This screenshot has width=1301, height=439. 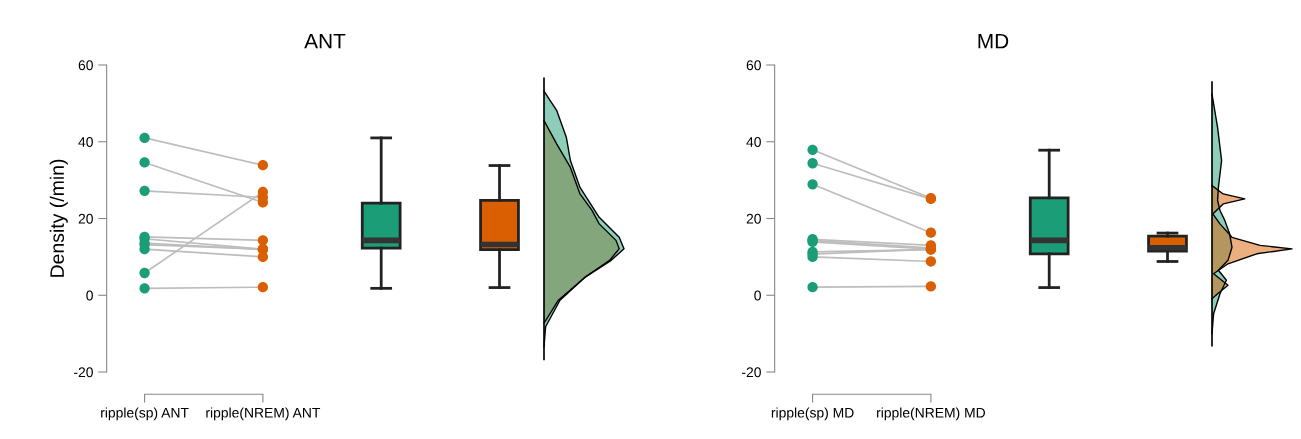 What do you see at coordinates (812, 414) in the screenshot?
I see `x-tick-label: ripple(sp) MD` at bounding box center [812, 414].